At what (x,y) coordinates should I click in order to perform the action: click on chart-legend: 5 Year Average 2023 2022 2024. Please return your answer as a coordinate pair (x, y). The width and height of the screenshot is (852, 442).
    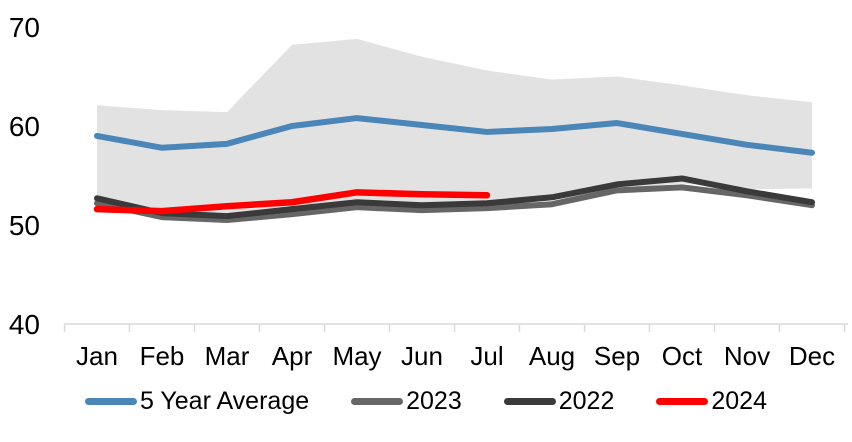
    Looking at the image, I should click on (426, 401).